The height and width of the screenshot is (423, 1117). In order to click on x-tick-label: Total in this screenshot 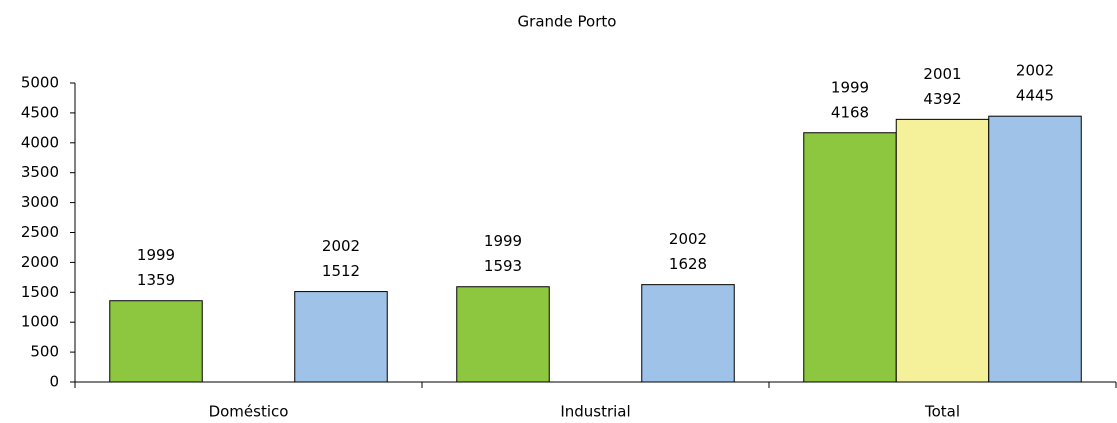, I will do `click(942, 412)`.